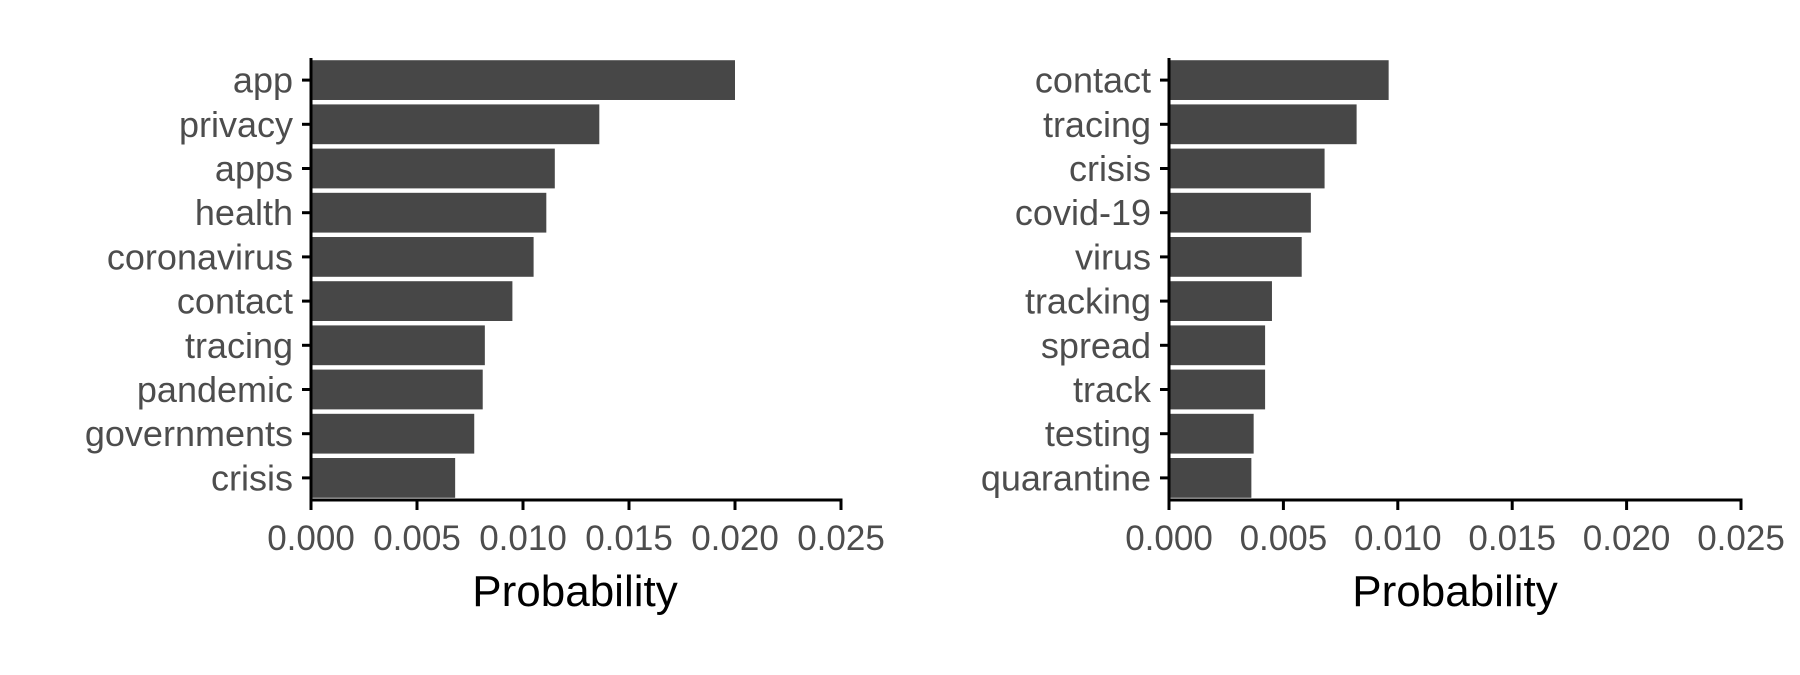 The height and width of the screenshot is (675, 1800). Describe the element at coordinates (215, 389) in the screenshot. I see `category-label: pandemic` at that location.